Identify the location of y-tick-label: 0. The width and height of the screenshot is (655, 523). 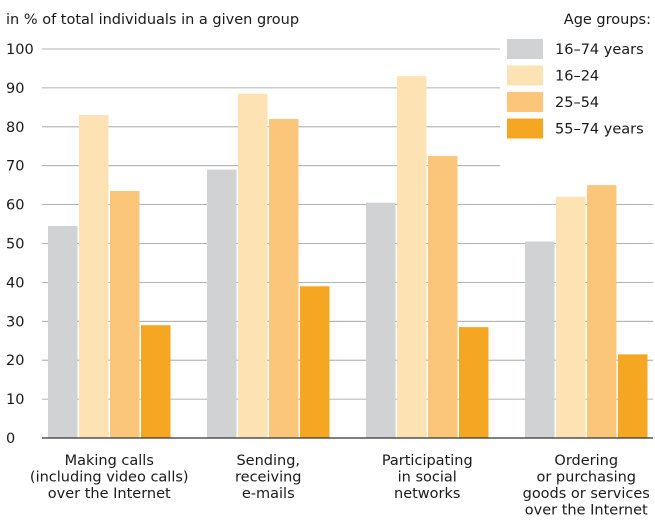
(10, 439).